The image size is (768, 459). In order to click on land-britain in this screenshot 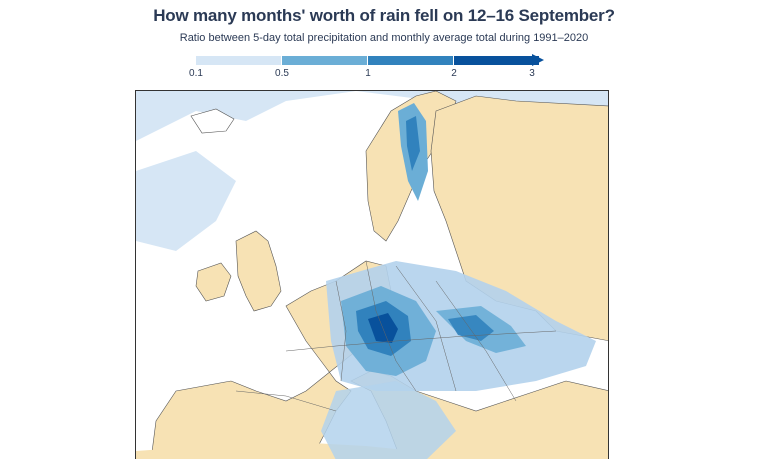, I will do `click(258, 271)`.